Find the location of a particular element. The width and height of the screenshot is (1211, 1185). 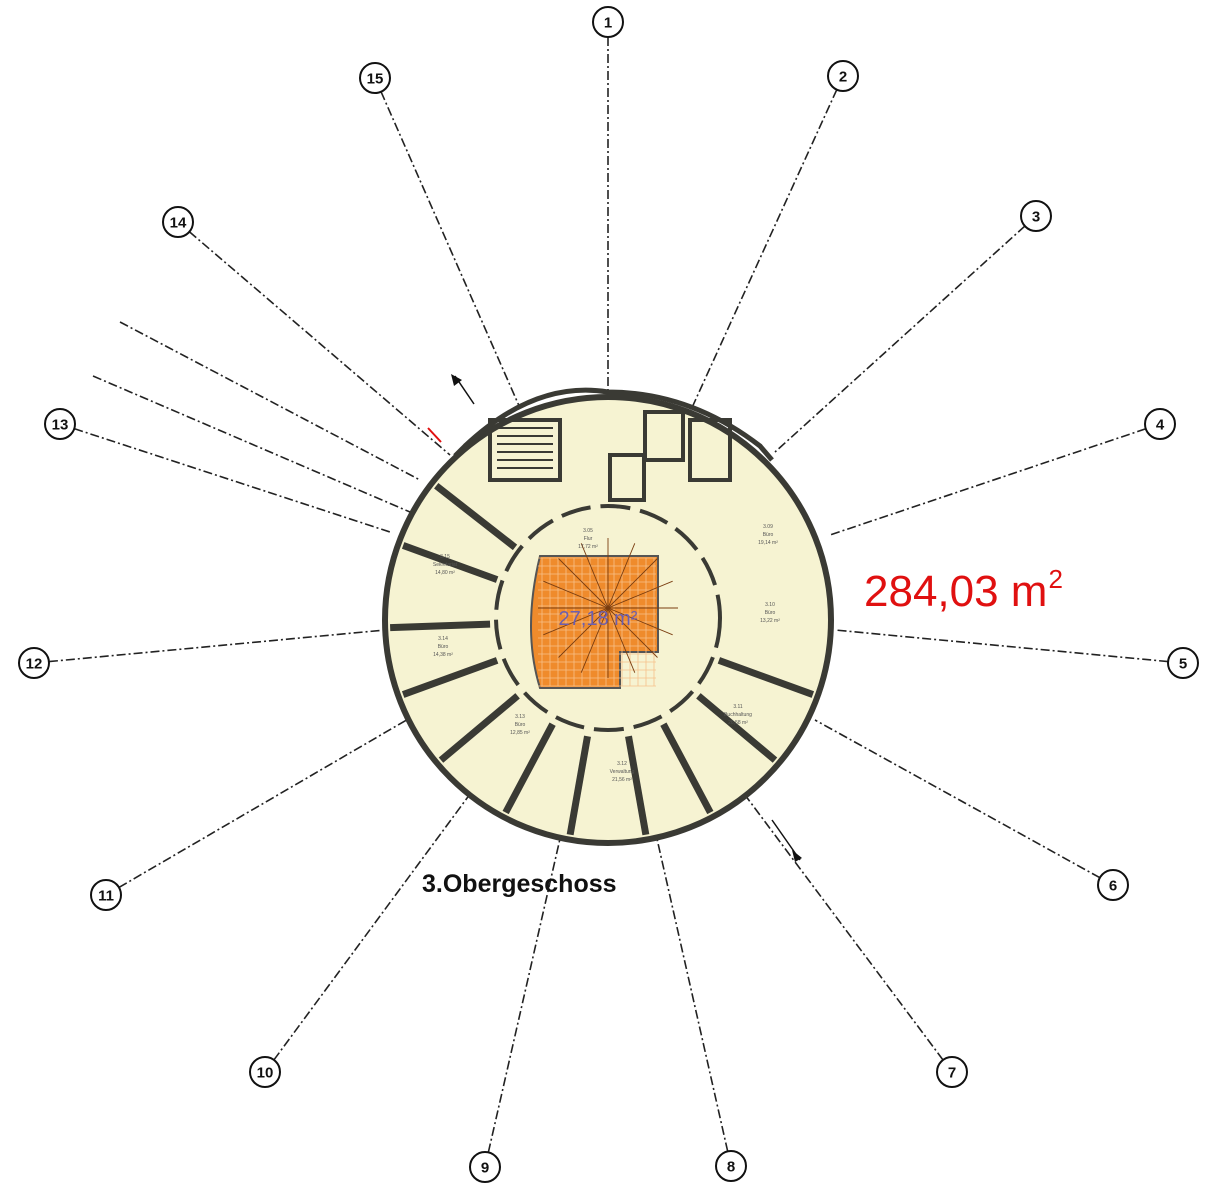

room-label-area: 21,56 m² is located at coordinates (622, 780).